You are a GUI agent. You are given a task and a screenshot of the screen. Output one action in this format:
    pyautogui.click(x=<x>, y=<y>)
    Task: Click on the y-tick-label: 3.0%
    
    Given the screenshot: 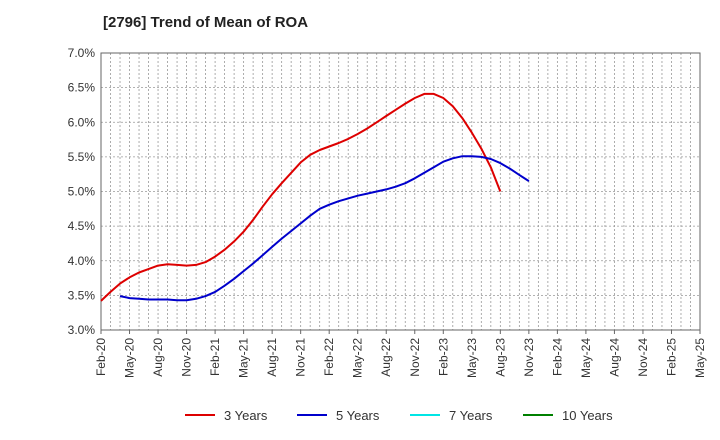 What is the action you would take?
    pyautogui.click(x=82, y=330)
    